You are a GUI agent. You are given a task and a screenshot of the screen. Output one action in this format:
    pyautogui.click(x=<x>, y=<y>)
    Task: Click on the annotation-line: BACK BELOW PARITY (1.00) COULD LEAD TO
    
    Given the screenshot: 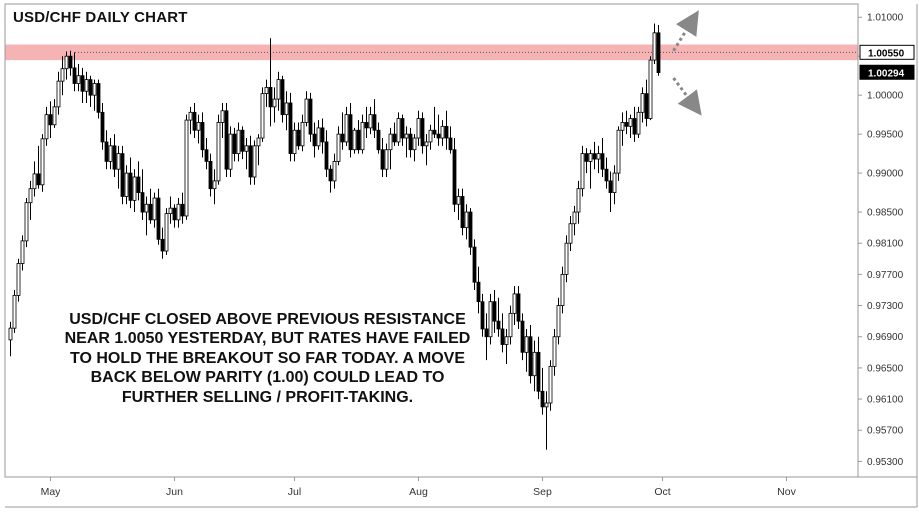 What is the action you would take?
    pyautogui.click(x=267, y=378)
    